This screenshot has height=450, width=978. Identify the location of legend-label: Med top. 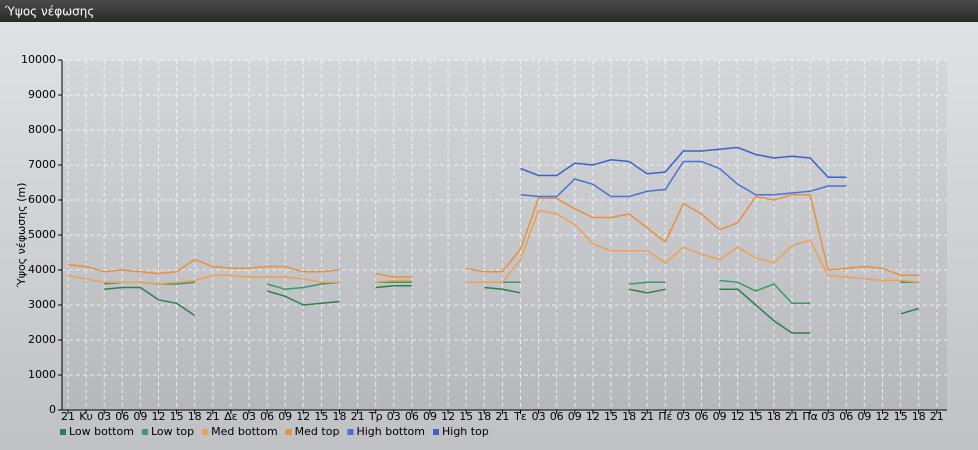
(317, 431).